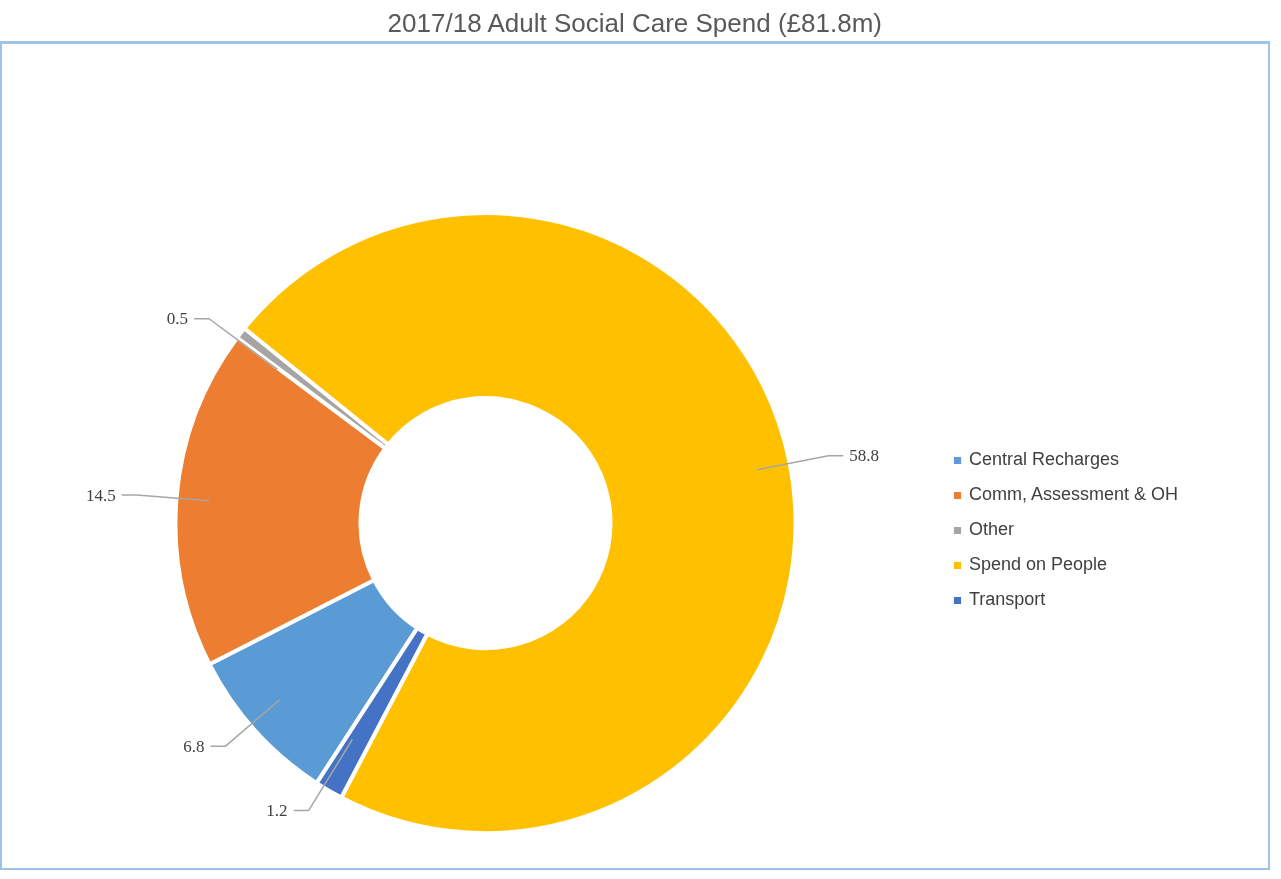  I want to click on legend-label: Spend on People, so click(1038, 564).